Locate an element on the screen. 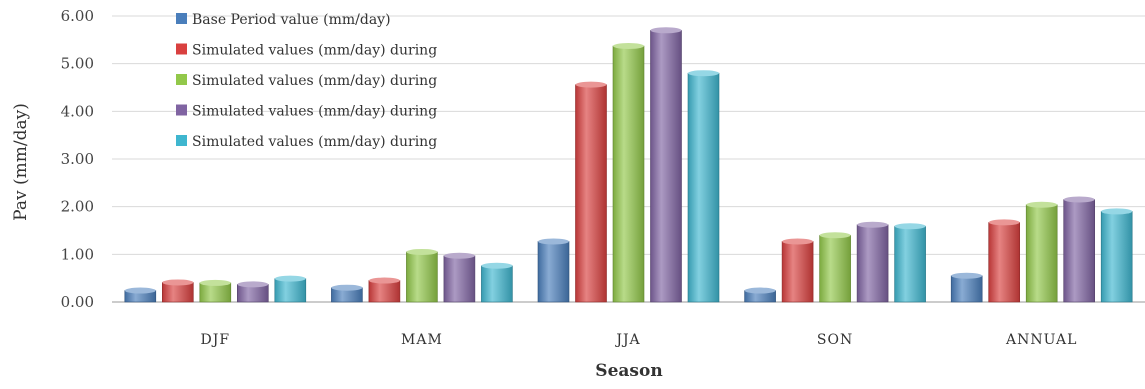  y-tick-label: 3.00 is located at coordinates (77, 159).